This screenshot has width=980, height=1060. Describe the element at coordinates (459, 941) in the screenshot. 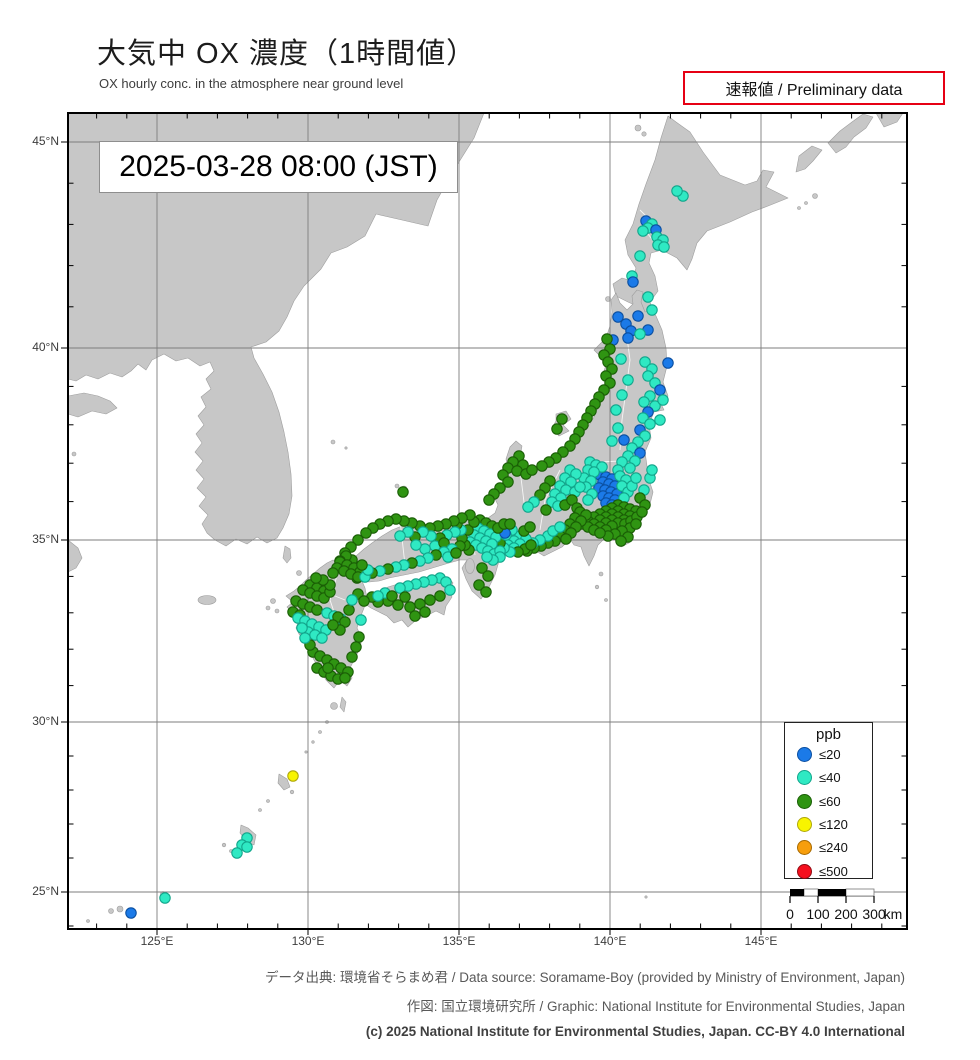

I see `lon-label: 135°E` at that location.